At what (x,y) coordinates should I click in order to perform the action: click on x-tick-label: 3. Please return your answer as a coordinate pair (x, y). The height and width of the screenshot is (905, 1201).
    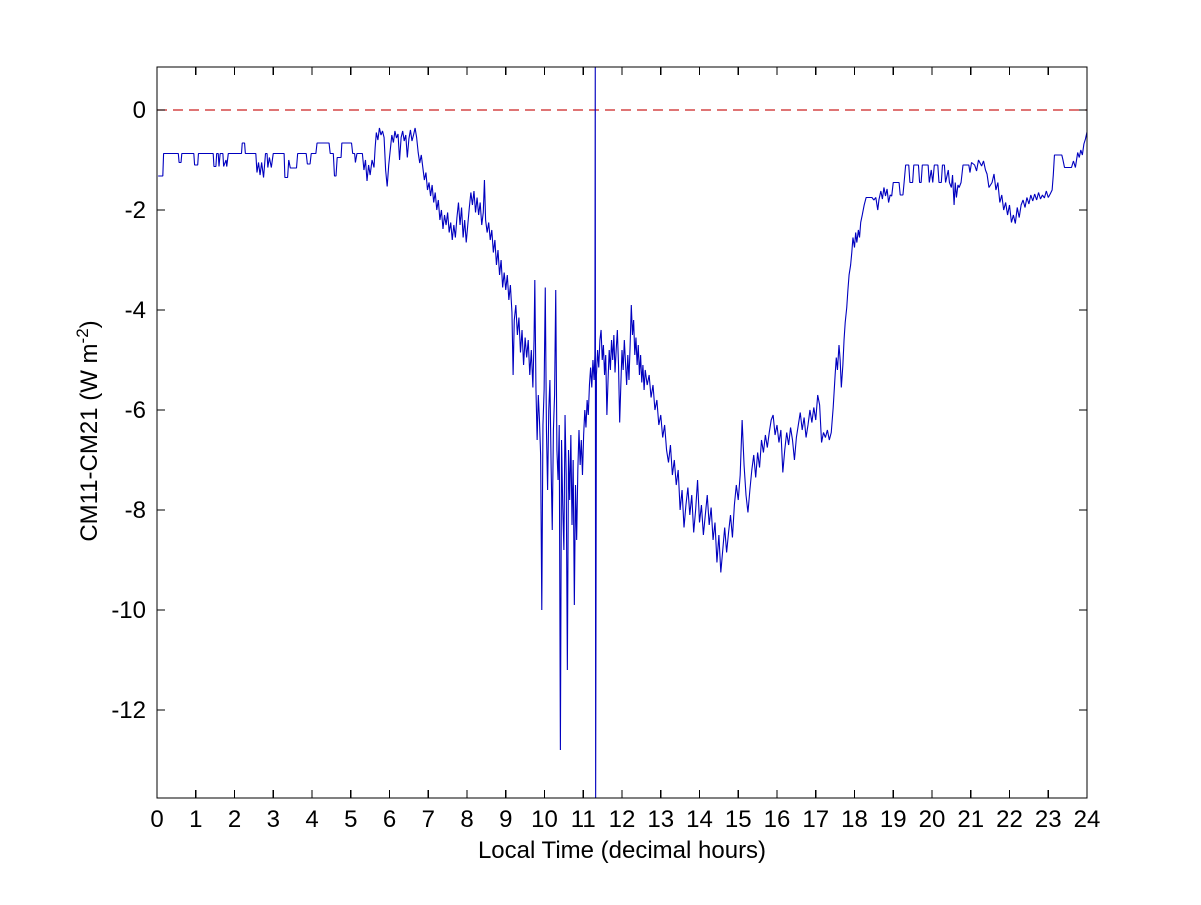
    Looking at the image, I should click on (273, 819).